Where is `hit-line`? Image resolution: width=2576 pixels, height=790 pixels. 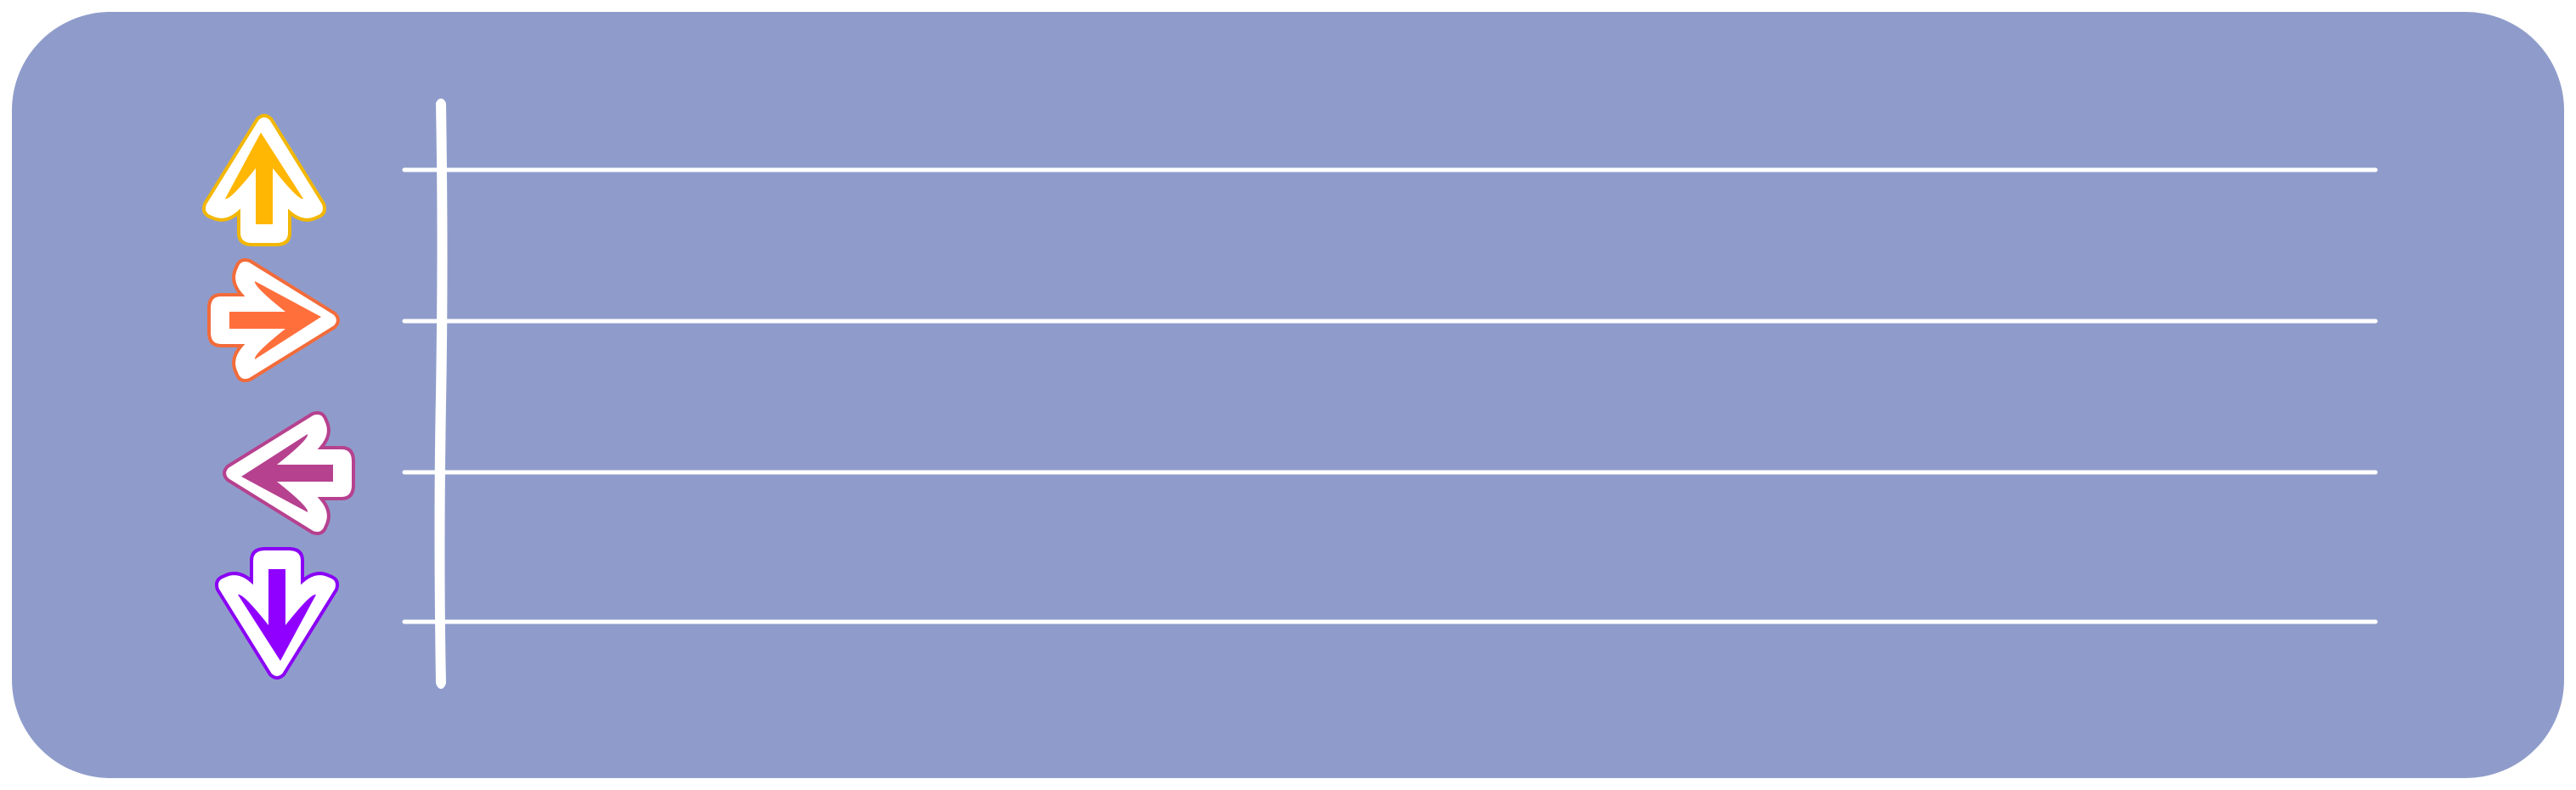 hit-line is located at coordinates (441, 394).